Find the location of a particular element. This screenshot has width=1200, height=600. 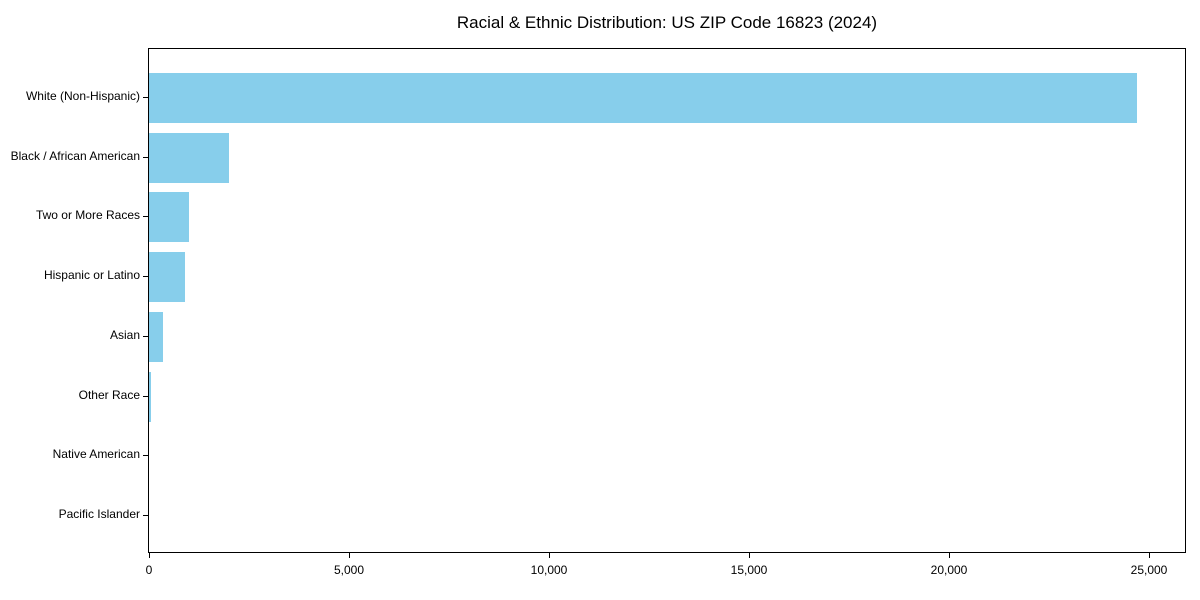

y-axis-label-black-african-american: Black / African American is located at coordinates (75, 155).